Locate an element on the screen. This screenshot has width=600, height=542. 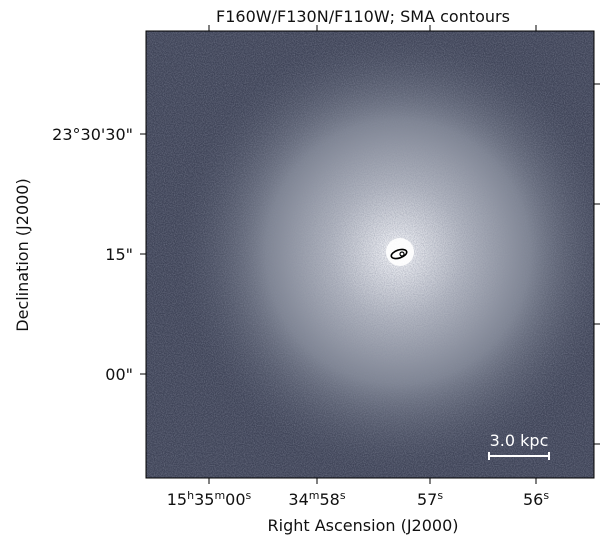
scale-bar-label: 3.0 kpc is located at coordinates (519, 440).